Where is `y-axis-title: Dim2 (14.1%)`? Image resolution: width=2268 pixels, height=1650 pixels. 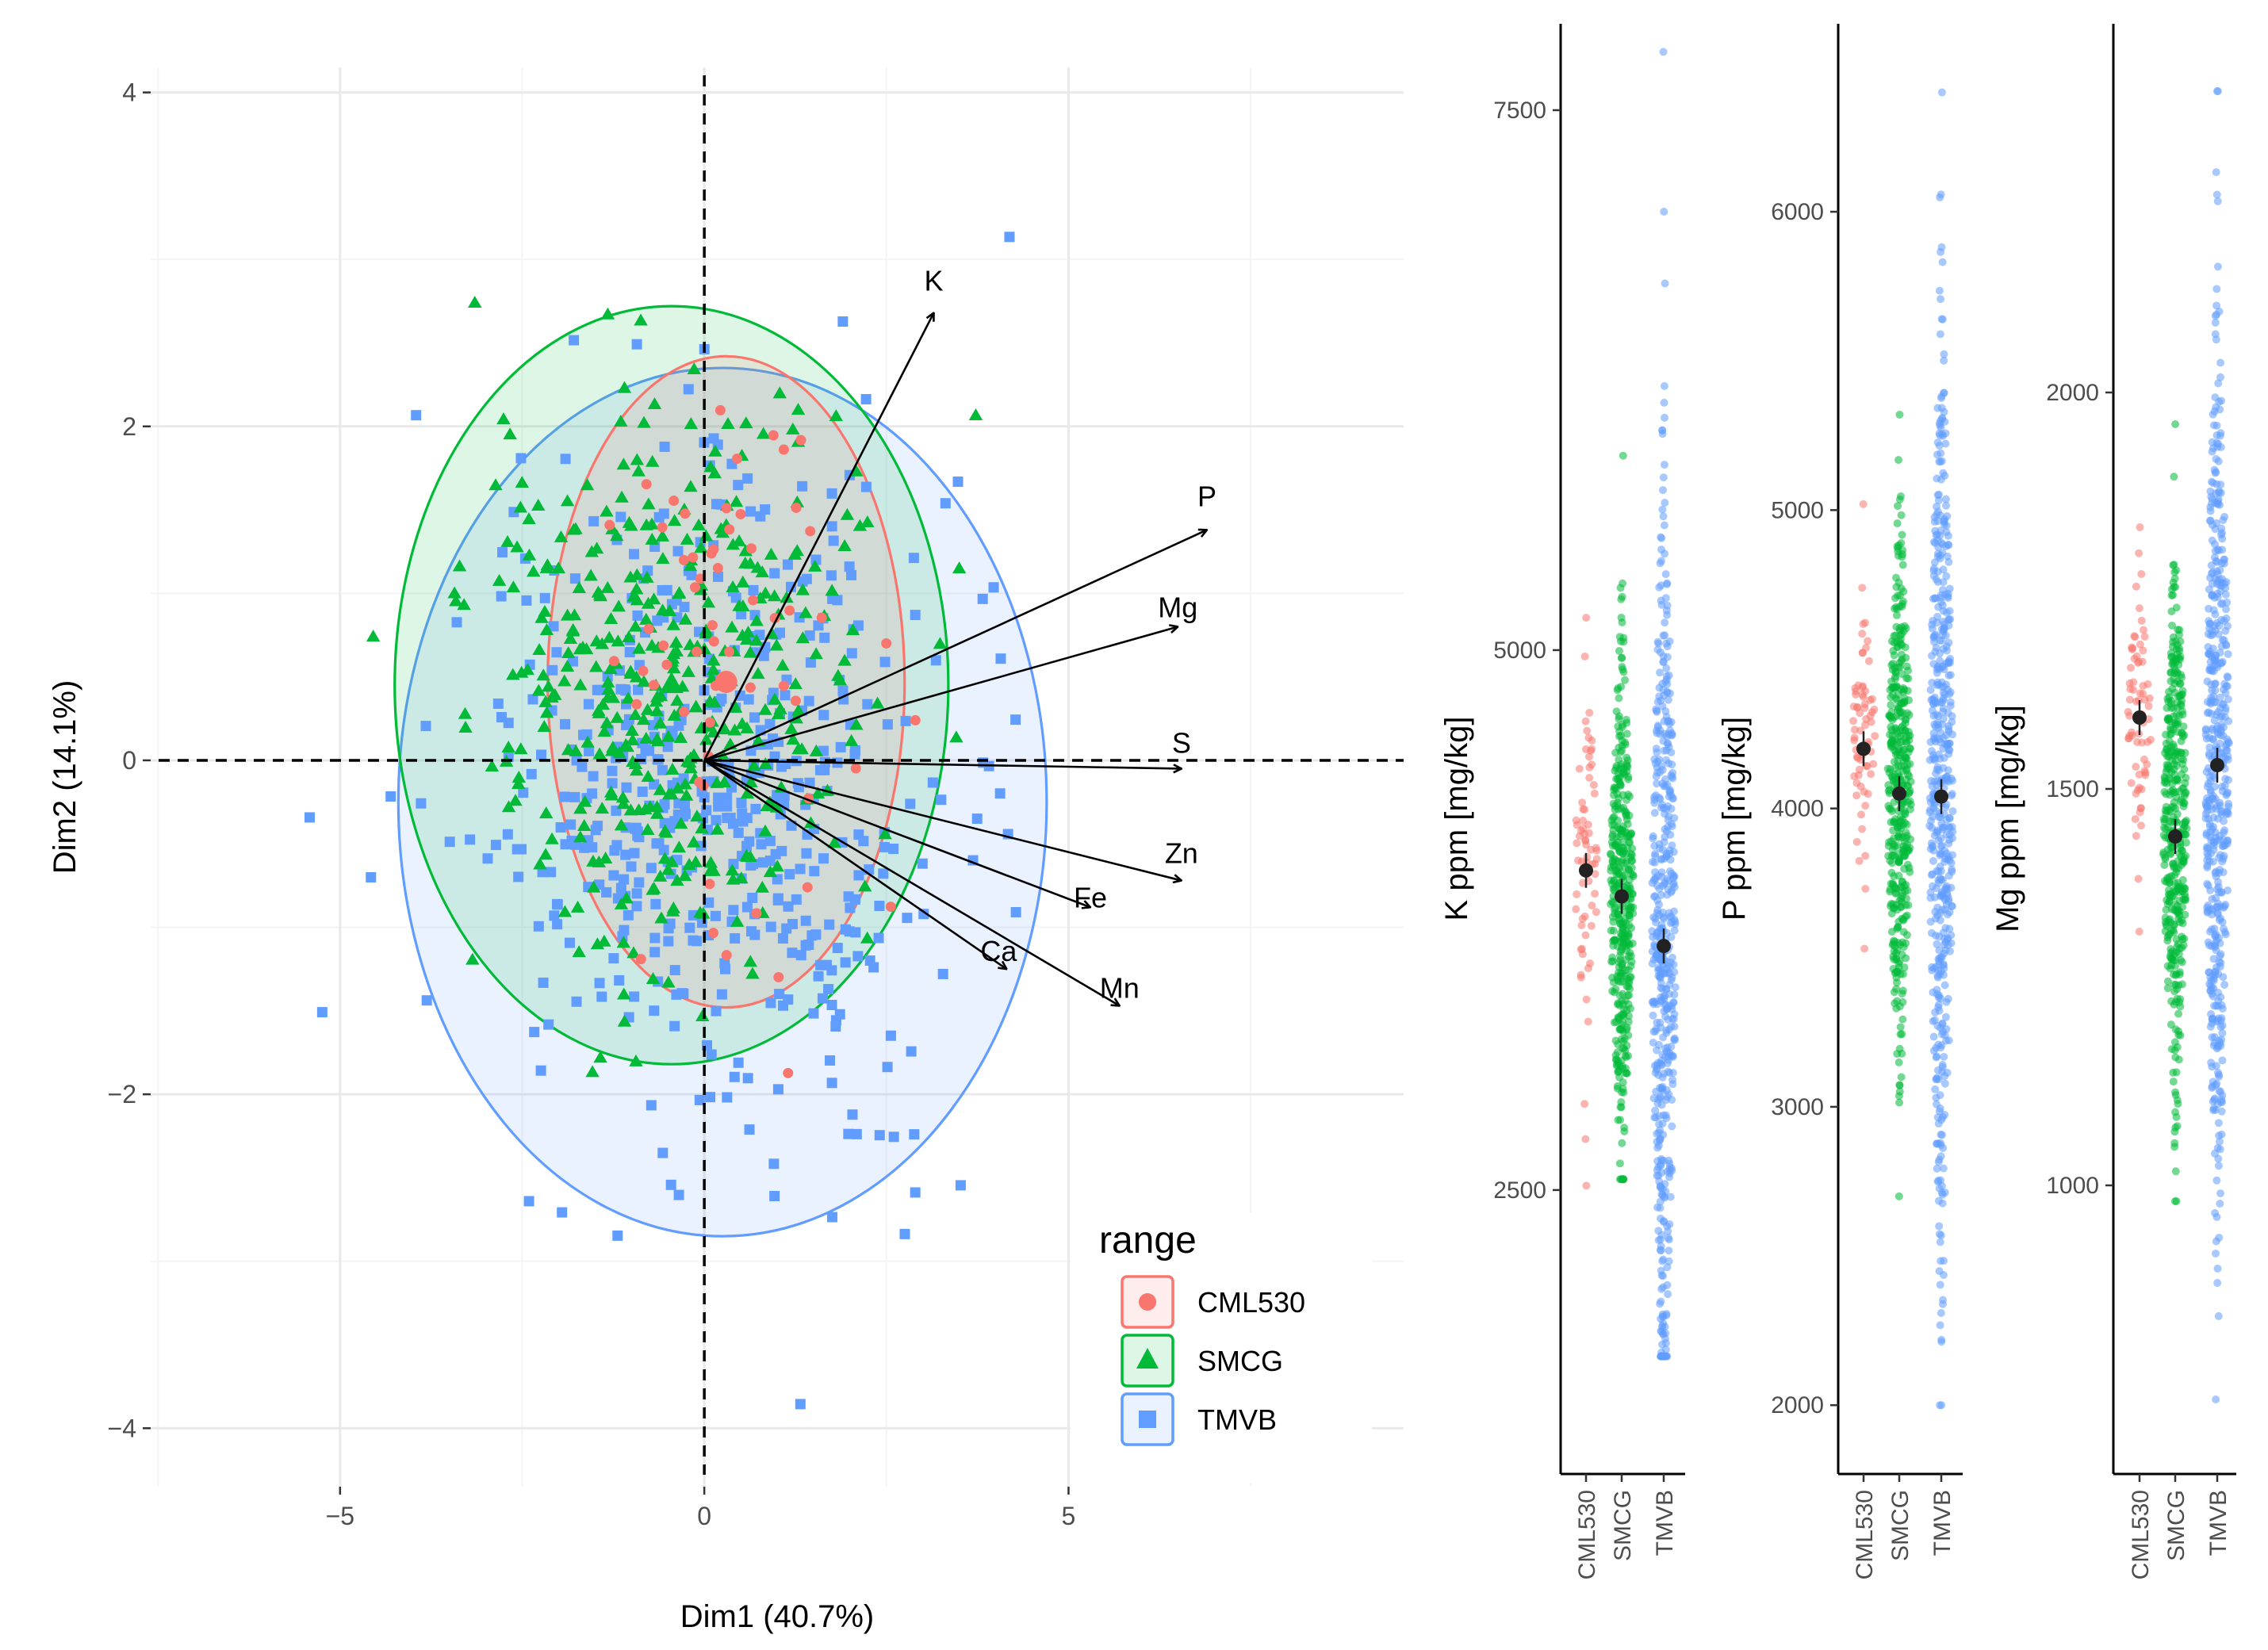 y-axis-title: Dim2 (14.1%) is located at coordinates (65, 777).